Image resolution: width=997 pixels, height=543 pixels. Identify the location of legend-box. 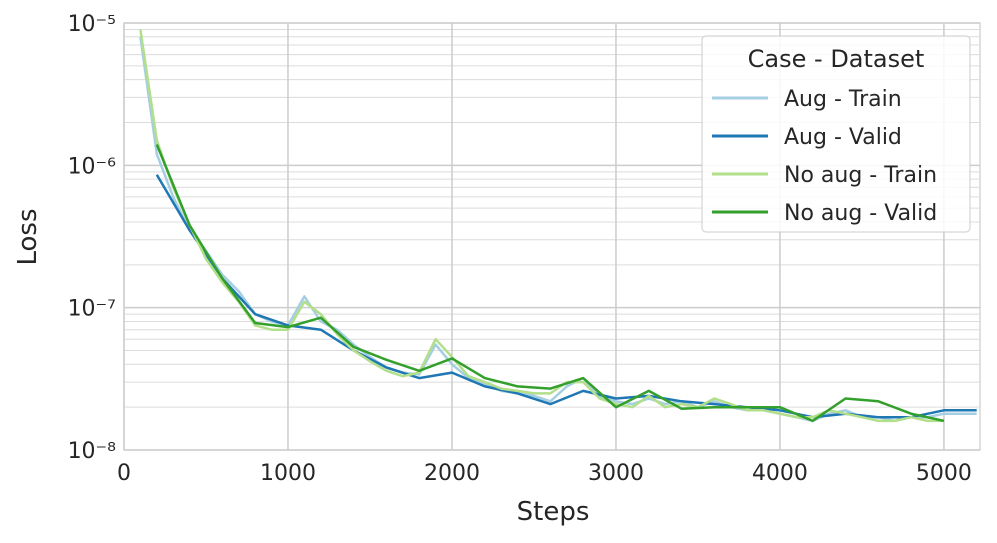
(836, 134).